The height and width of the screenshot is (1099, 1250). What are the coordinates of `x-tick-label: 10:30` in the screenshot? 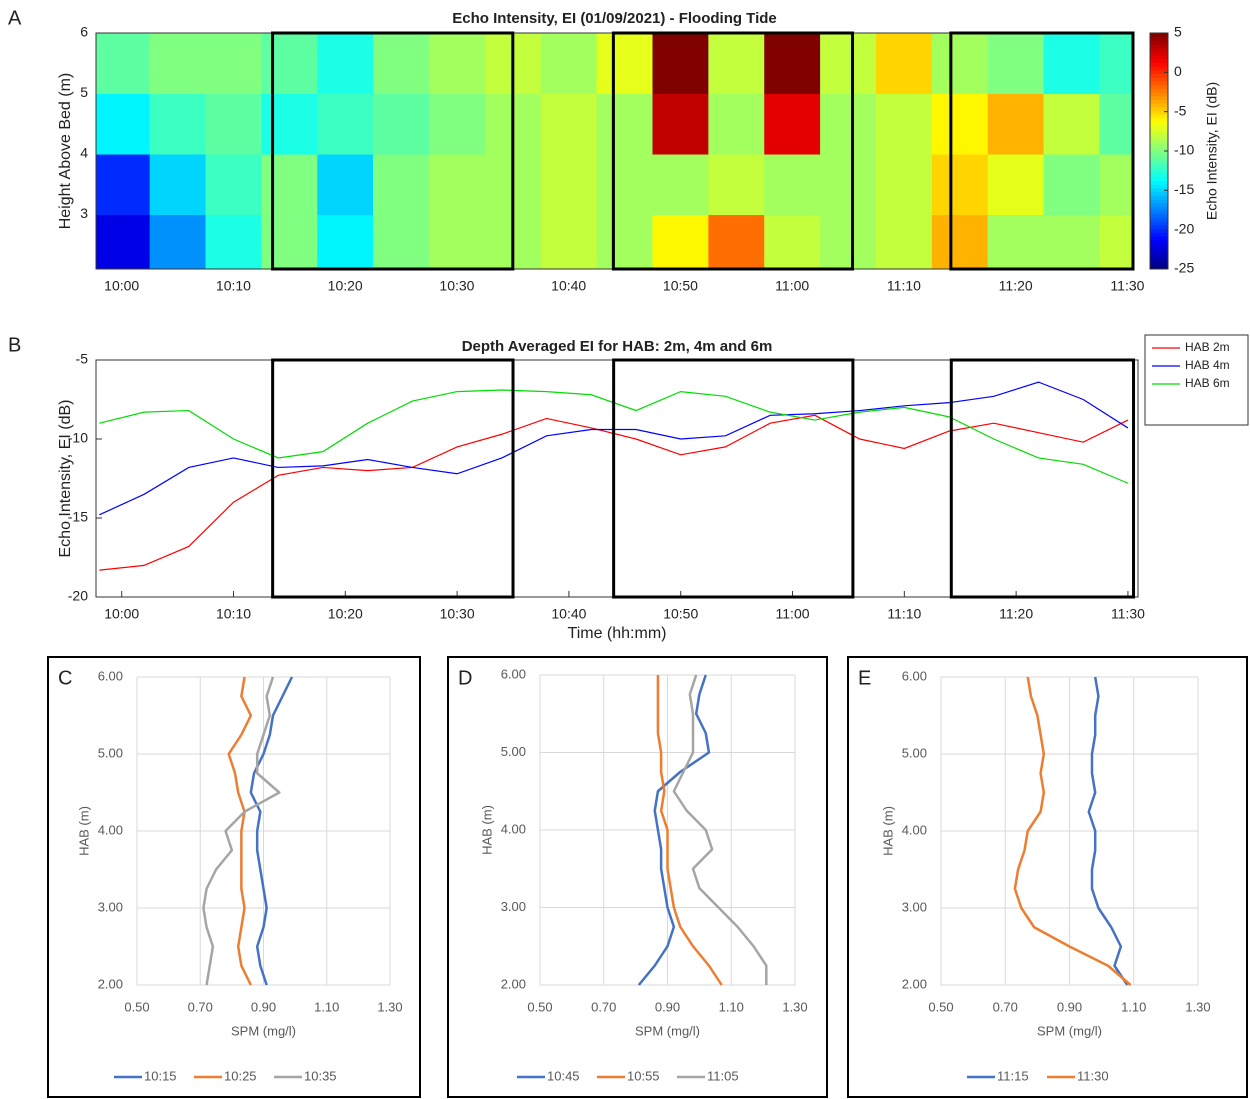 It's located at (456, 286).